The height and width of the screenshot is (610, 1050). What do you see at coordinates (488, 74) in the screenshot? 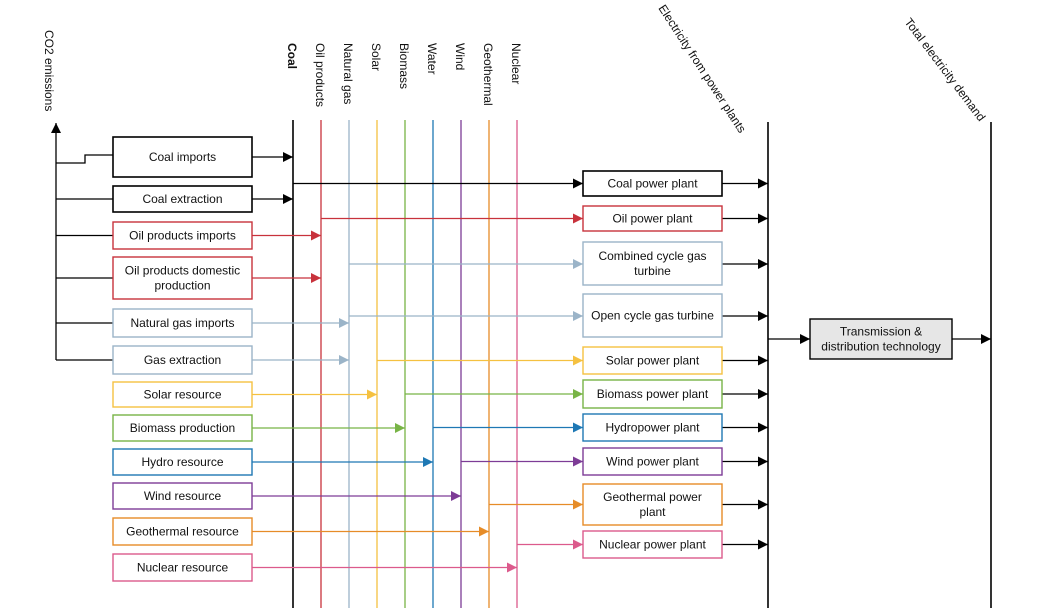
I see `carrier-label-geo: Geothermal` at bounding box center [488, 74].